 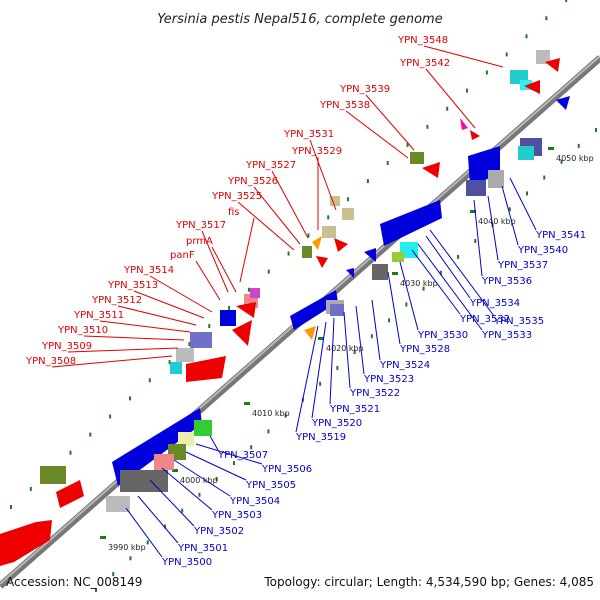 I want to click on gene-label: YPN_3504, so click(x=254, y=501).